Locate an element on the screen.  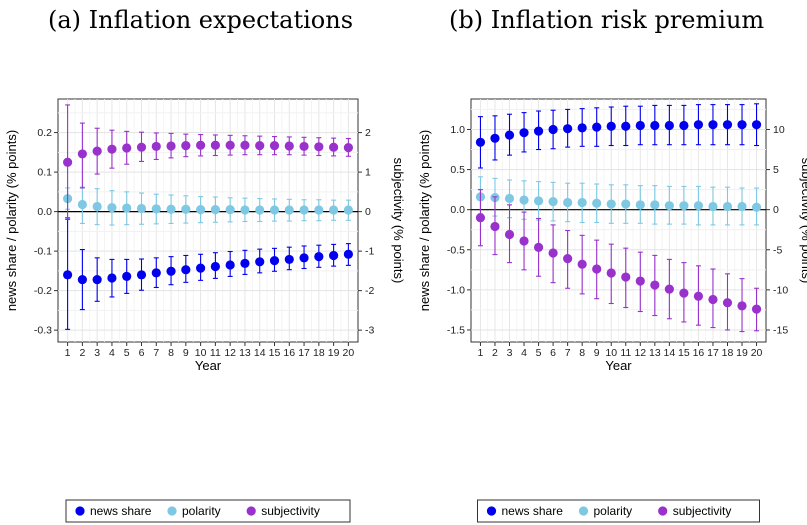
panel-b-xaxis-title: Year is located at coordinates (618, 365).